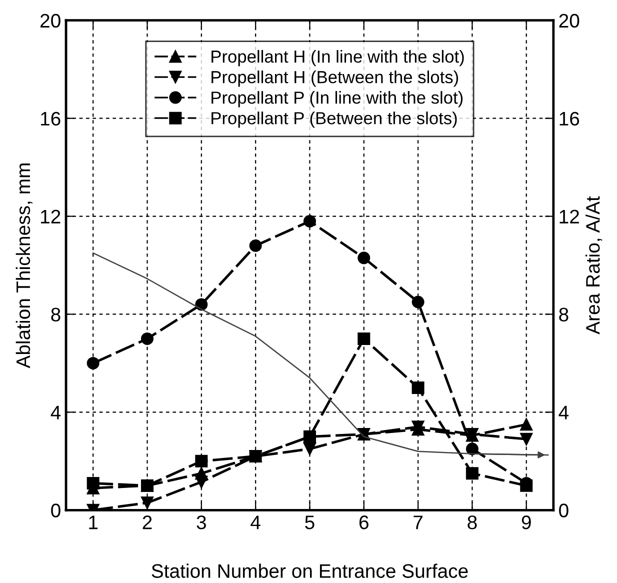 The image size is (617, 583). I want to click on y-axis-title: Ablation Thickness, mm, so click(24, 266).